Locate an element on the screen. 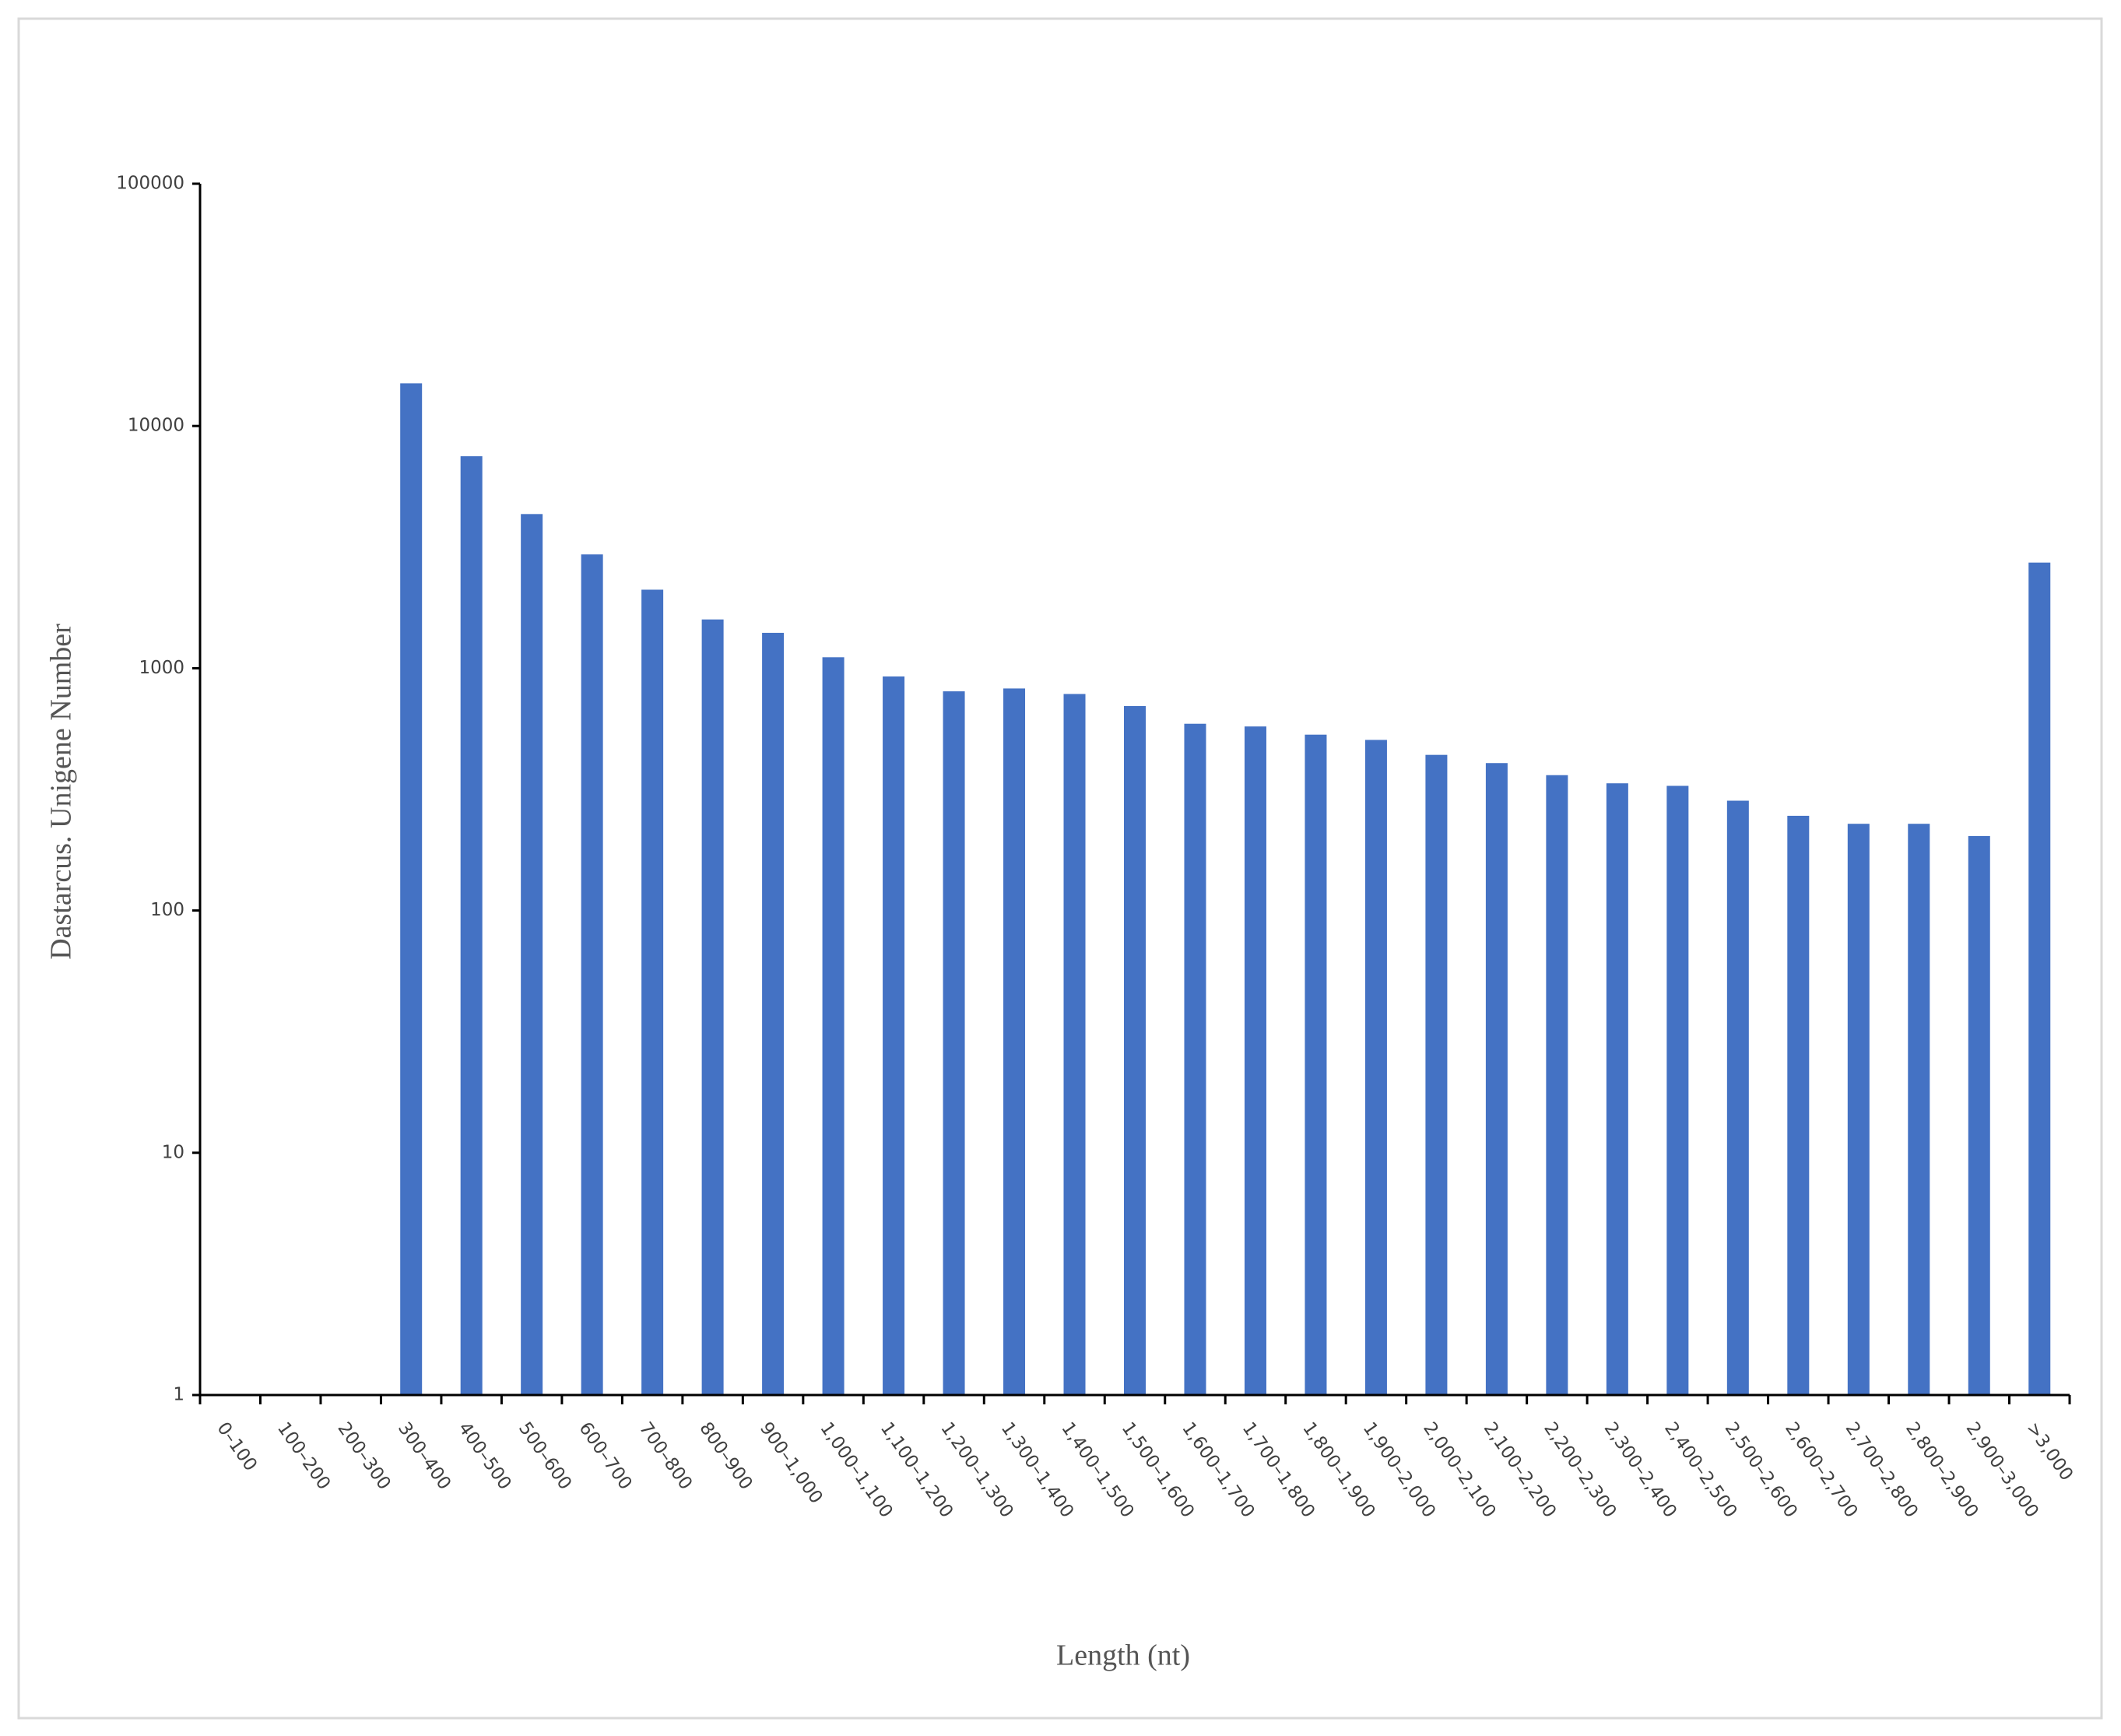  y-tick-label: 10 is located at coordinates (173, 1152).